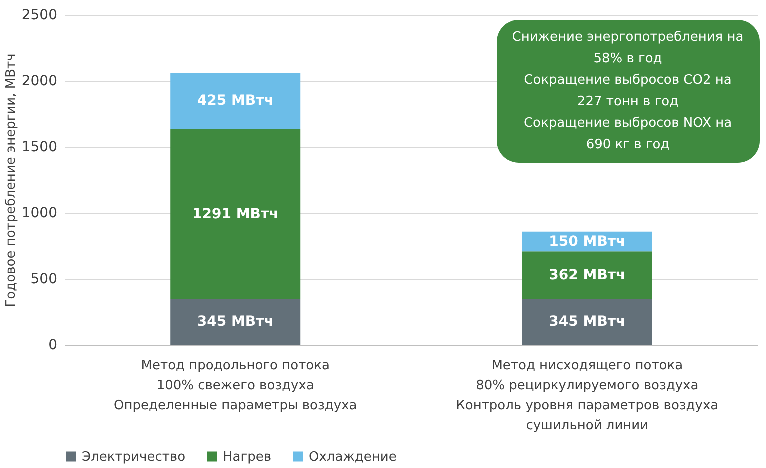 The height and width of the screenshot is (468, 766). I want to click on data-label: 425 МВтч, so click(235, 101).